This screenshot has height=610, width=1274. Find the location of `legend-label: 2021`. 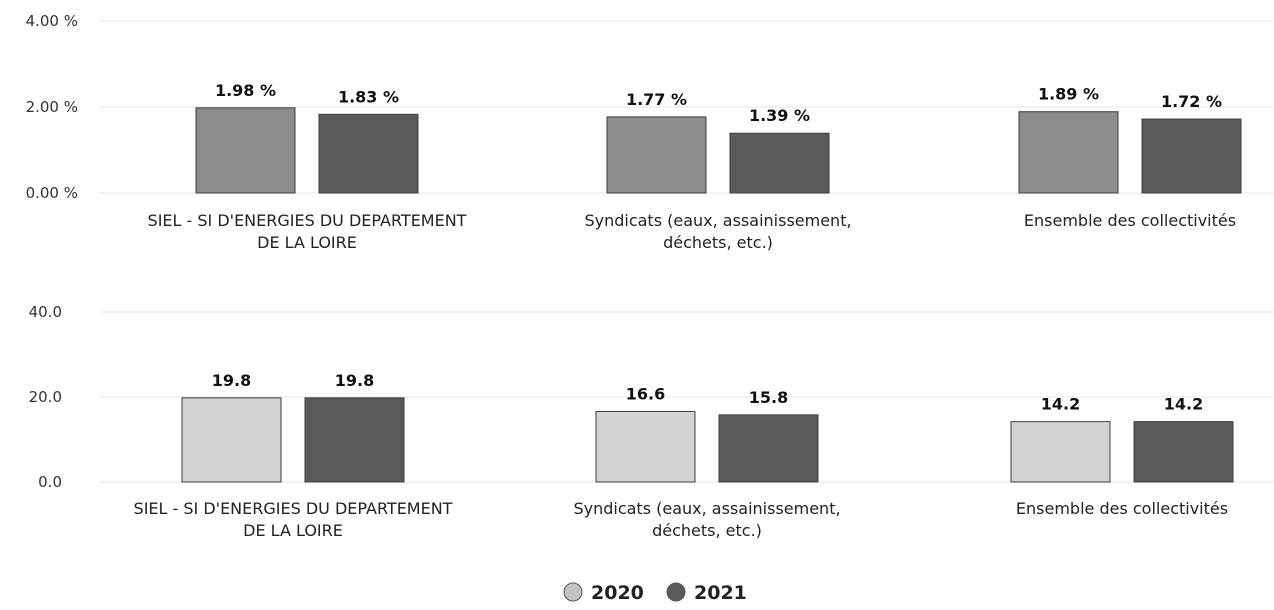

legend-label: 2021 is located at coordinates (720, 593).